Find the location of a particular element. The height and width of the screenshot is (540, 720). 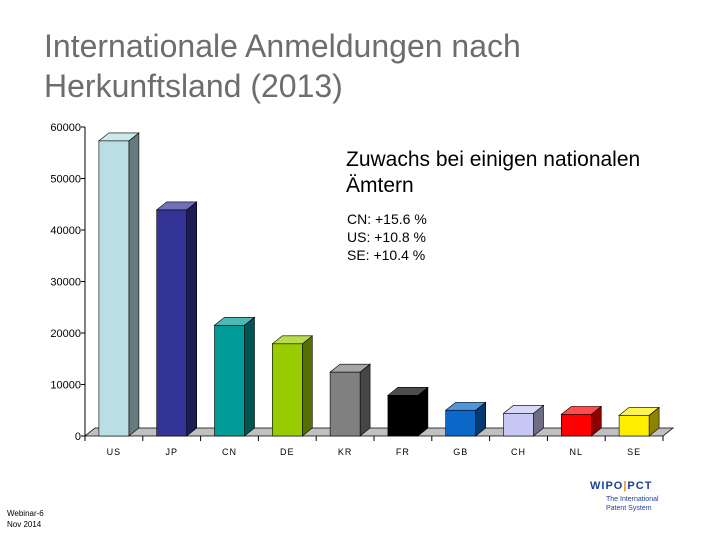

y-tick-label: 50000 is located at coordinates (65, 180).